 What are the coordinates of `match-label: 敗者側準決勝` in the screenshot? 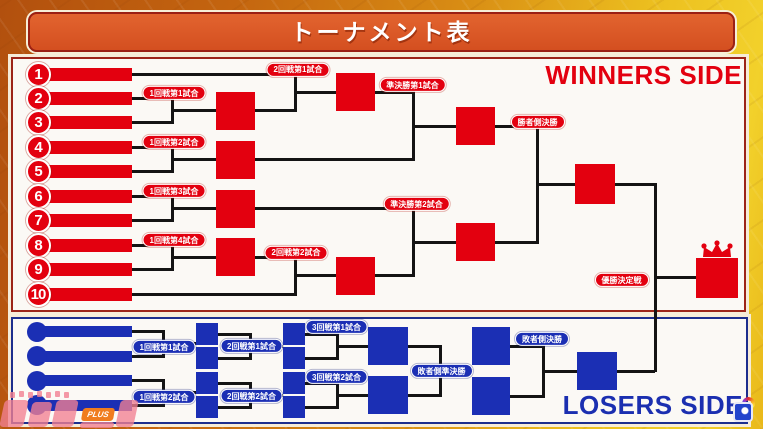 It's located at (441, 371).